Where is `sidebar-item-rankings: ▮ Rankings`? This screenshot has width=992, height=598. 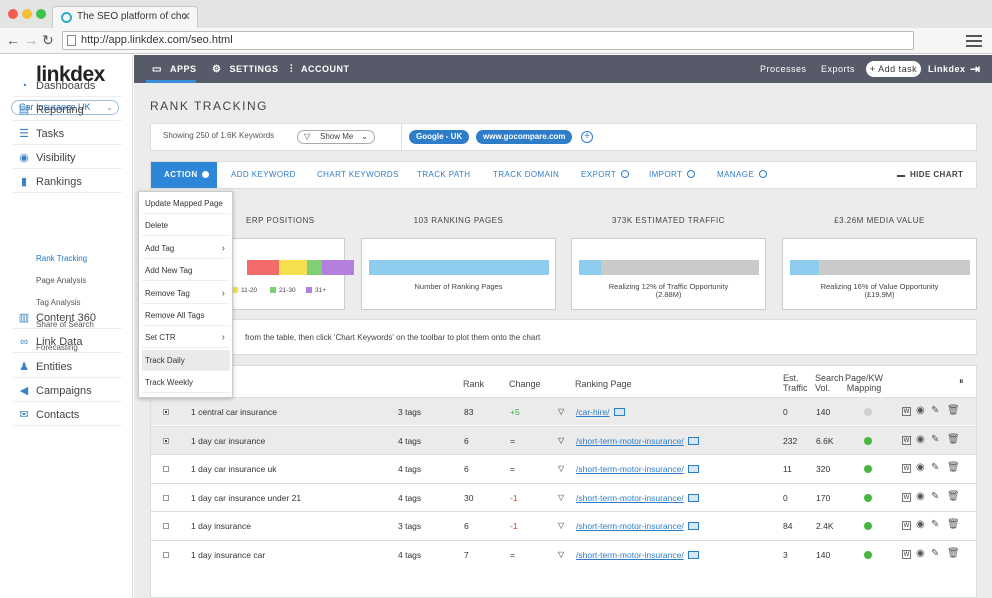 sidebar-item-rankings: ▮ Rankings is located at coordinates (67, 182).